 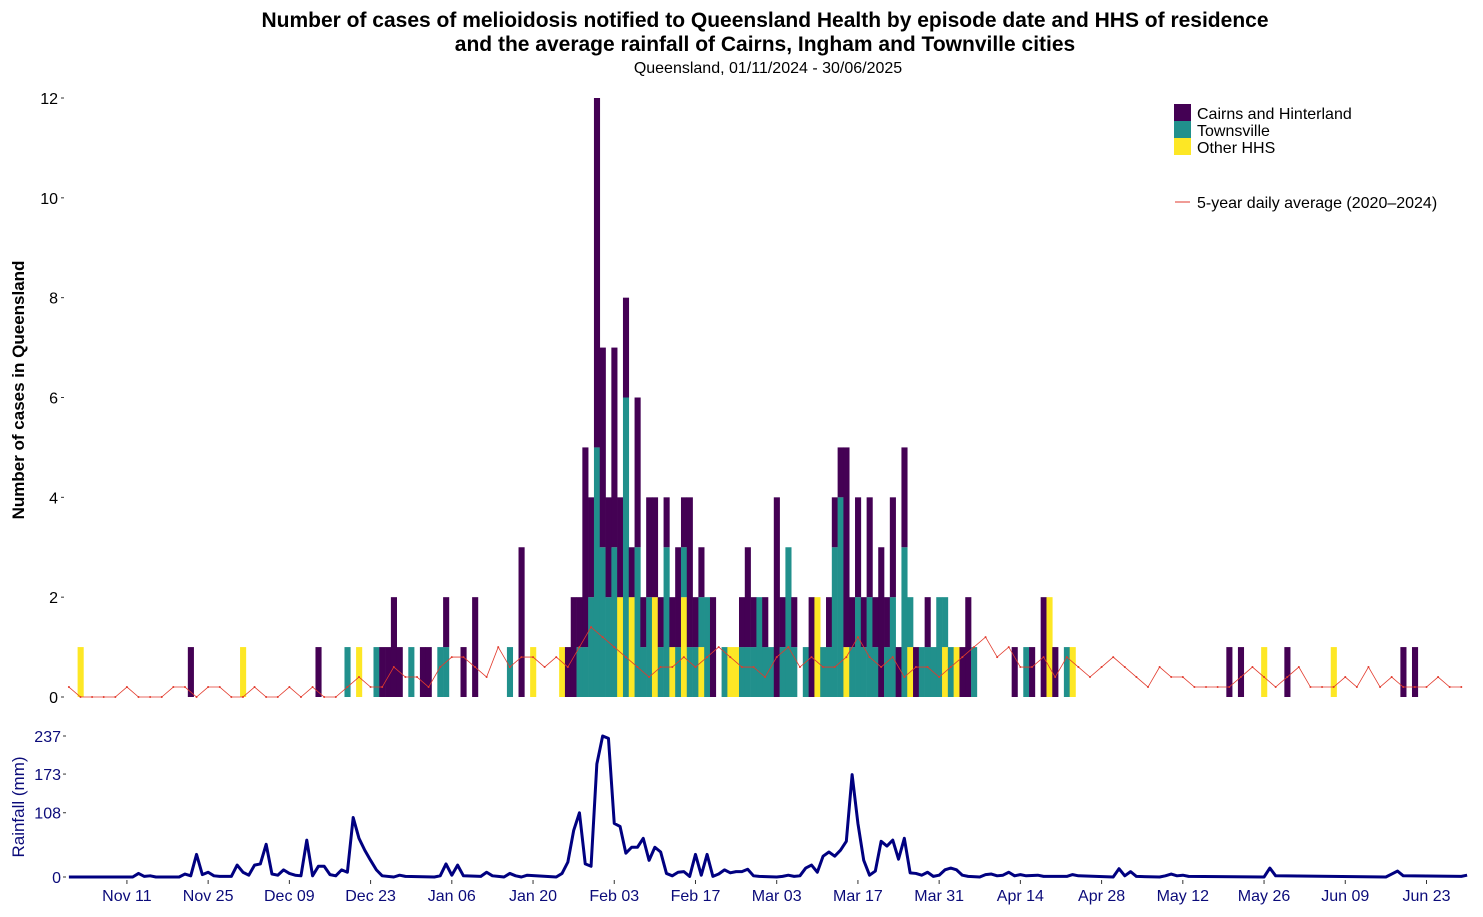 I want to click on rainfall-tick-label: 237, so click(x=47, y=737).